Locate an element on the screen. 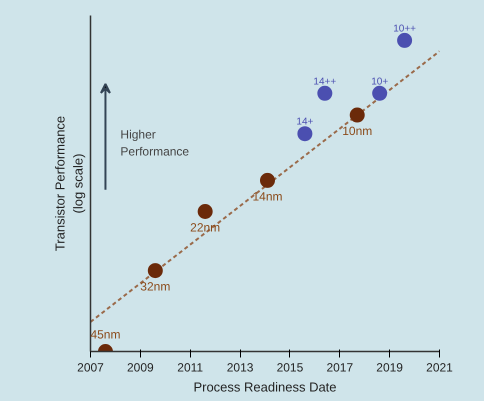  annotation: 14+ is located at coordinates (305, 122).